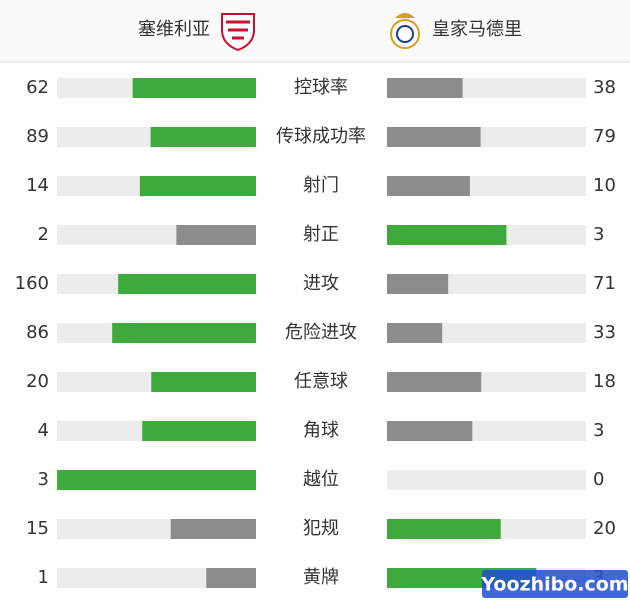 The height and width of the screenshot is (600, 630). Describe the element at coordinates (321, 234) in the screenshot. I see `category-label: 射正` at that location.